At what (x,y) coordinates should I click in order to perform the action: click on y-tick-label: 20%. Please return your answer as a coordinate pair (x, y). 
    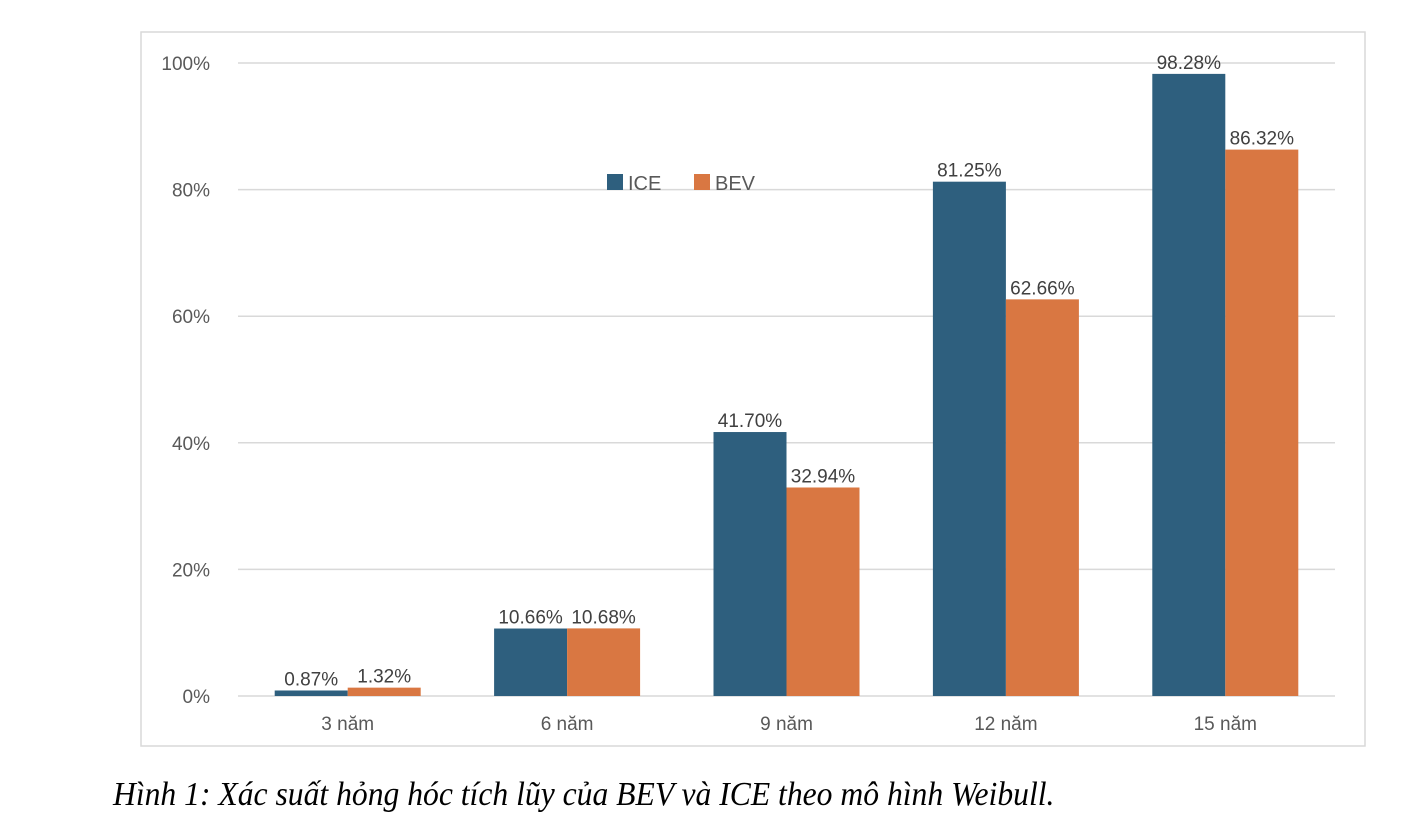
    Looking at the image, I should click on (191, 570).